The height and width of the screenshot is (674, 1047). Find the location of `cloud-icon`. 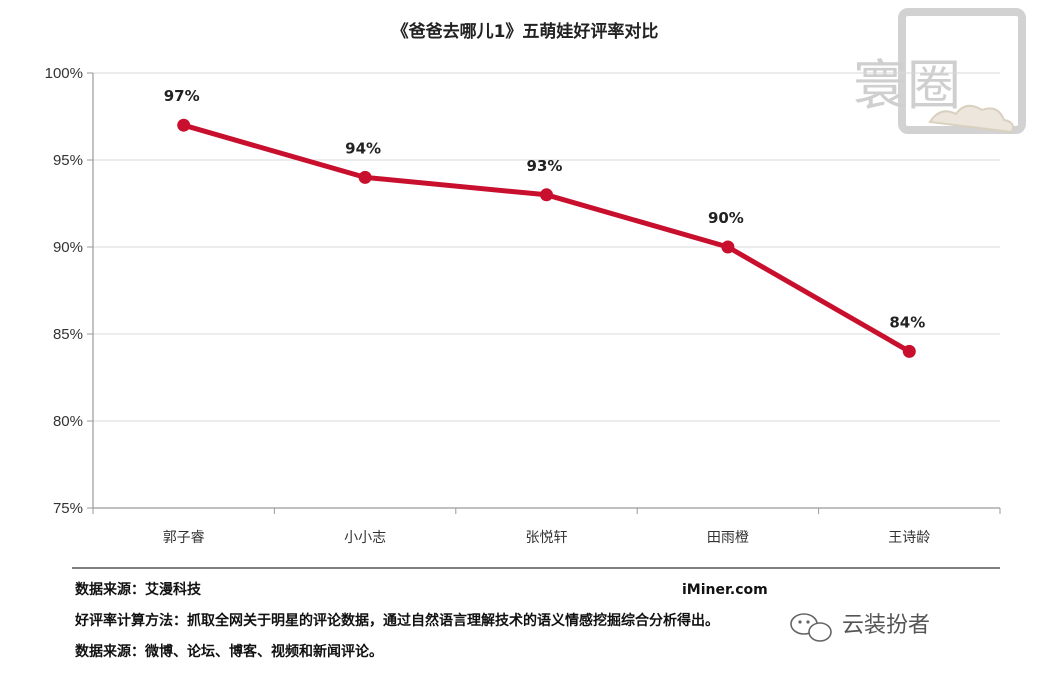

cloud-icon is located at coordinates (971, 119).